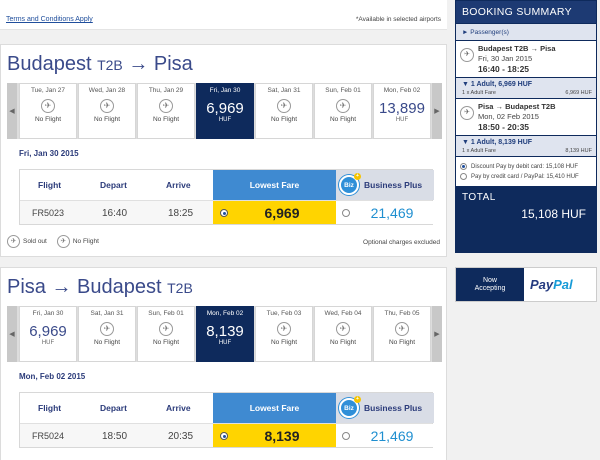 The image size is (600, 460). Describe the element at coordinates (563, 284) in the screenshot. I see `paypal-pal: Pal` at that location.